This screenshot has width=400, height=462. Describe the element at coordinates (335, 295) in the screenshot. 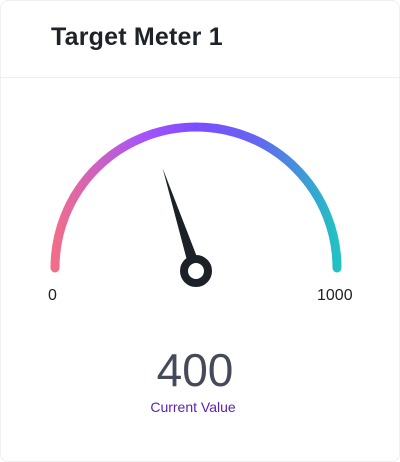

I see `gauge-max-label: 1000` at that location.